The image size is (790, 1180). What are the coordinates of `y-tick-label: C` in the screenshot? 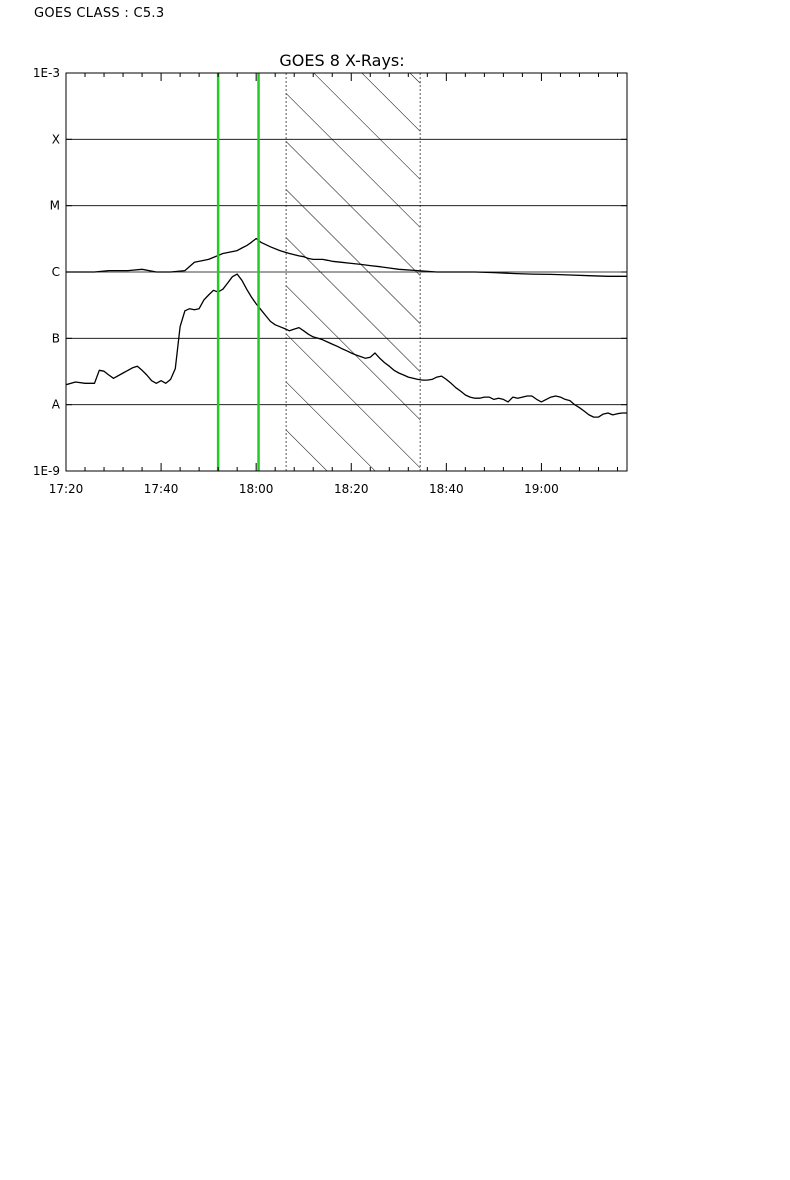 It's located at (56, 272).